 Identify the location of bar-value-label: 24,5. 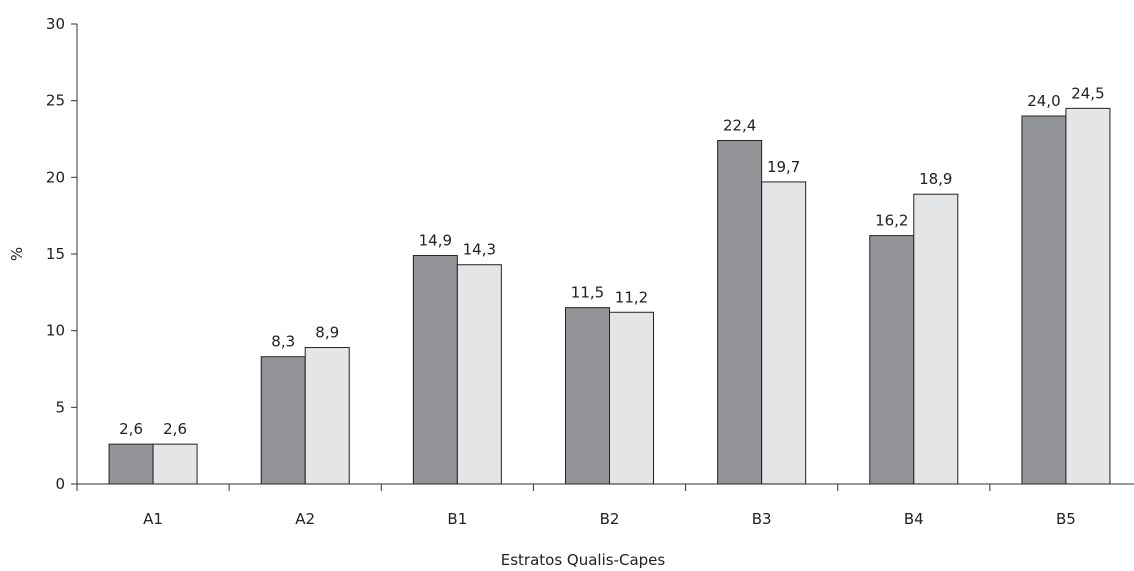
(1087, 93).